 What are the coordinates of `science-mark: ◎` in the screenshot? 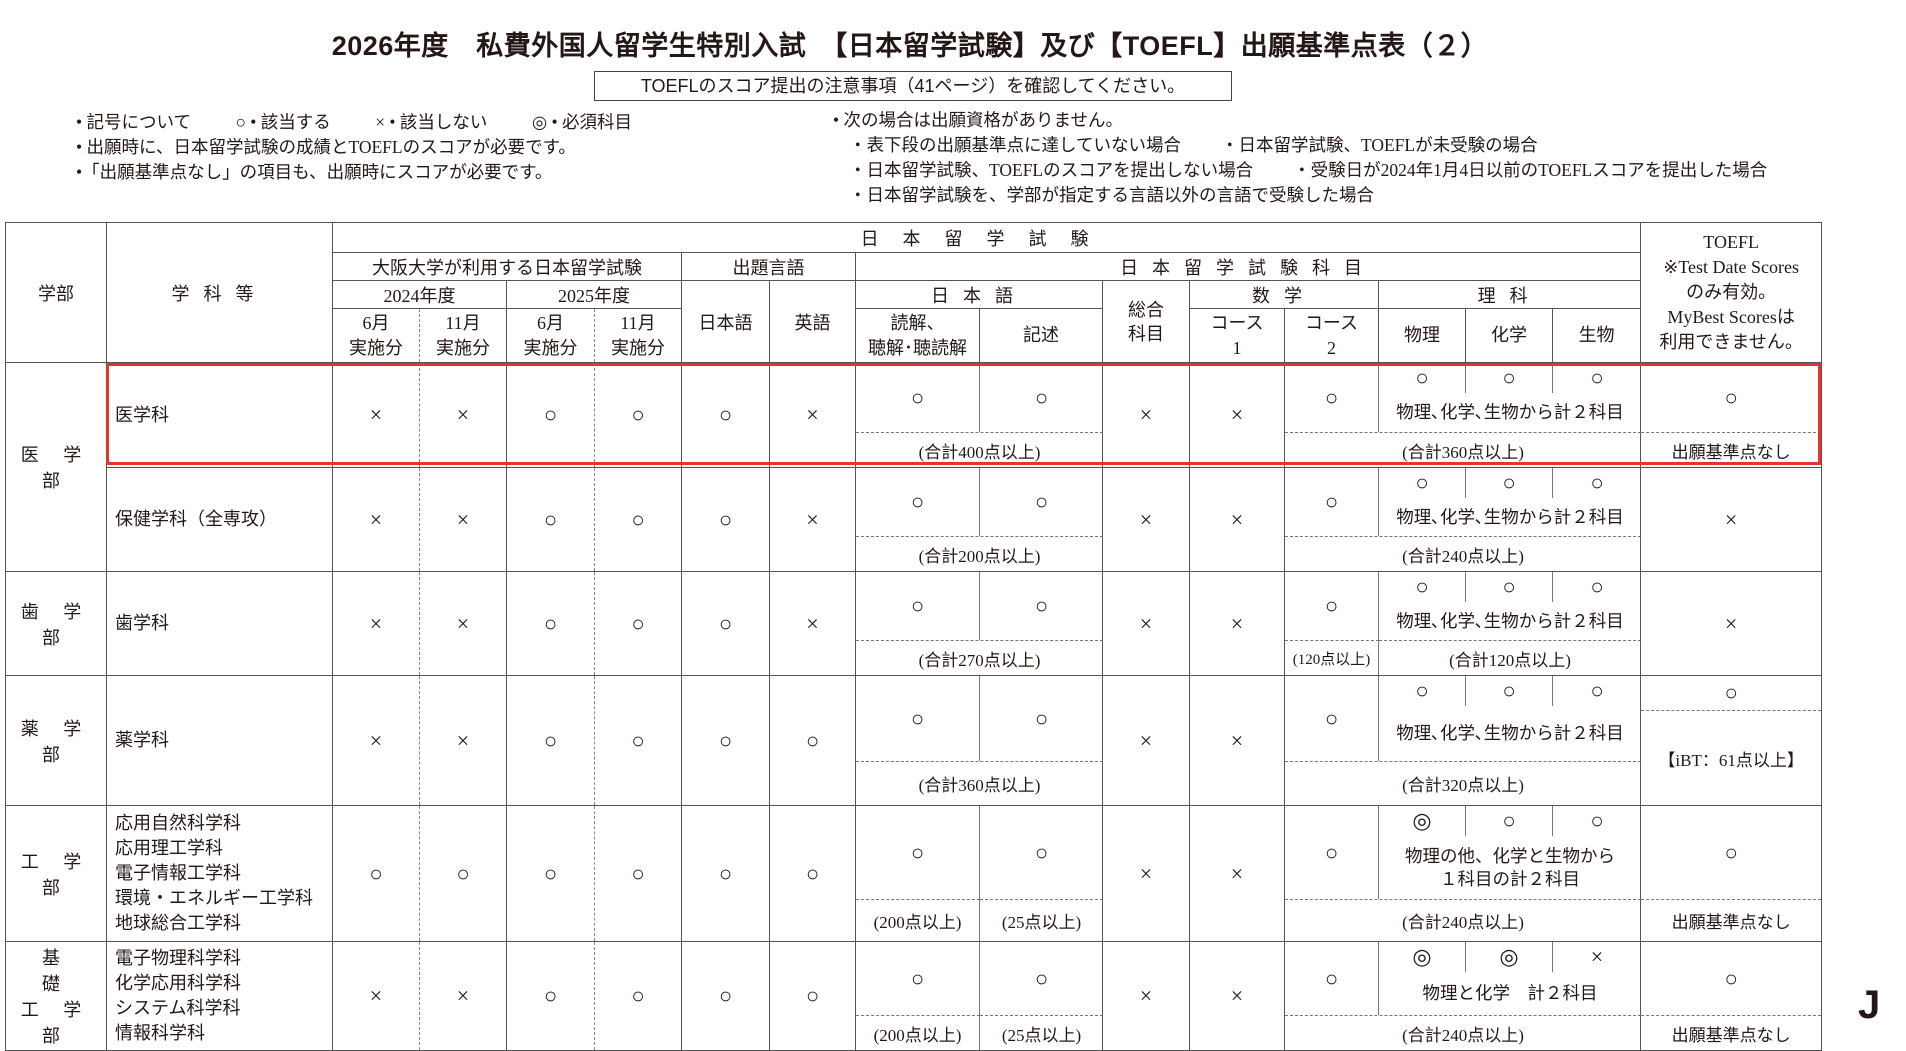 It's located at (1509, 957).